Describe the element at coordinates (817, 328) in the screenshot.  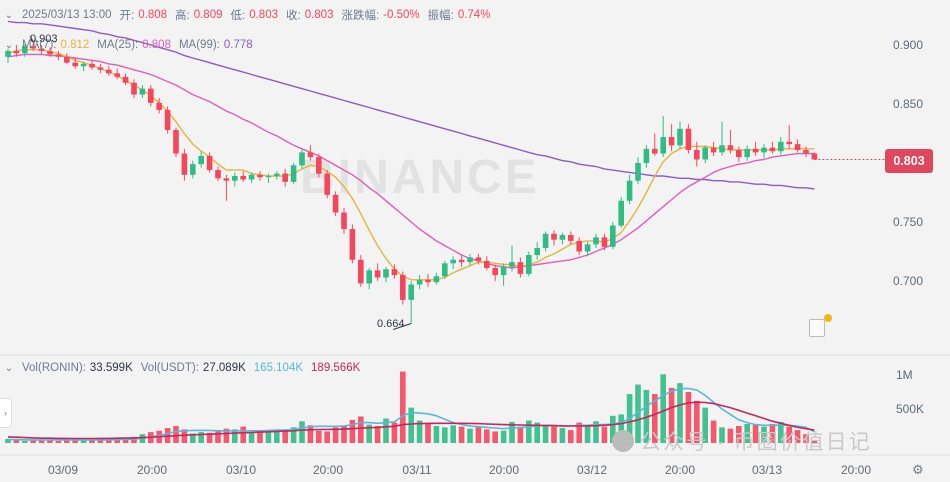
I see `note-icon` at that location.